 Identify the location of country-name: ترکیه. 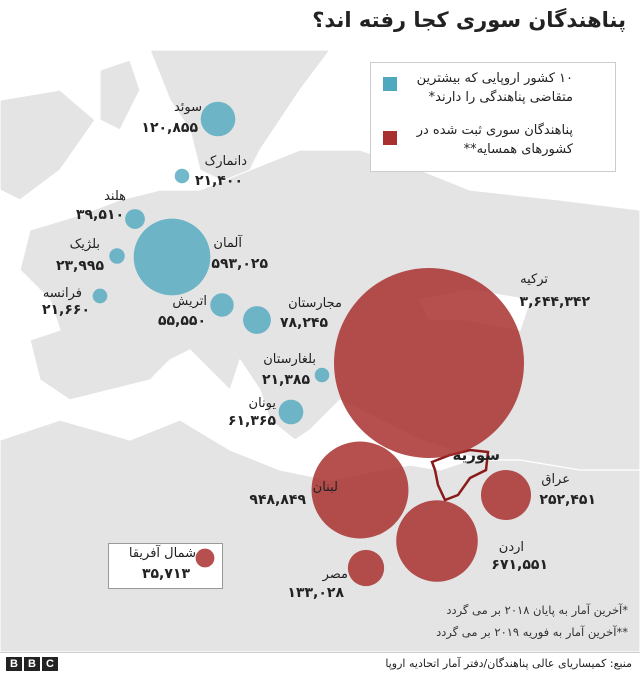
(534, 279).